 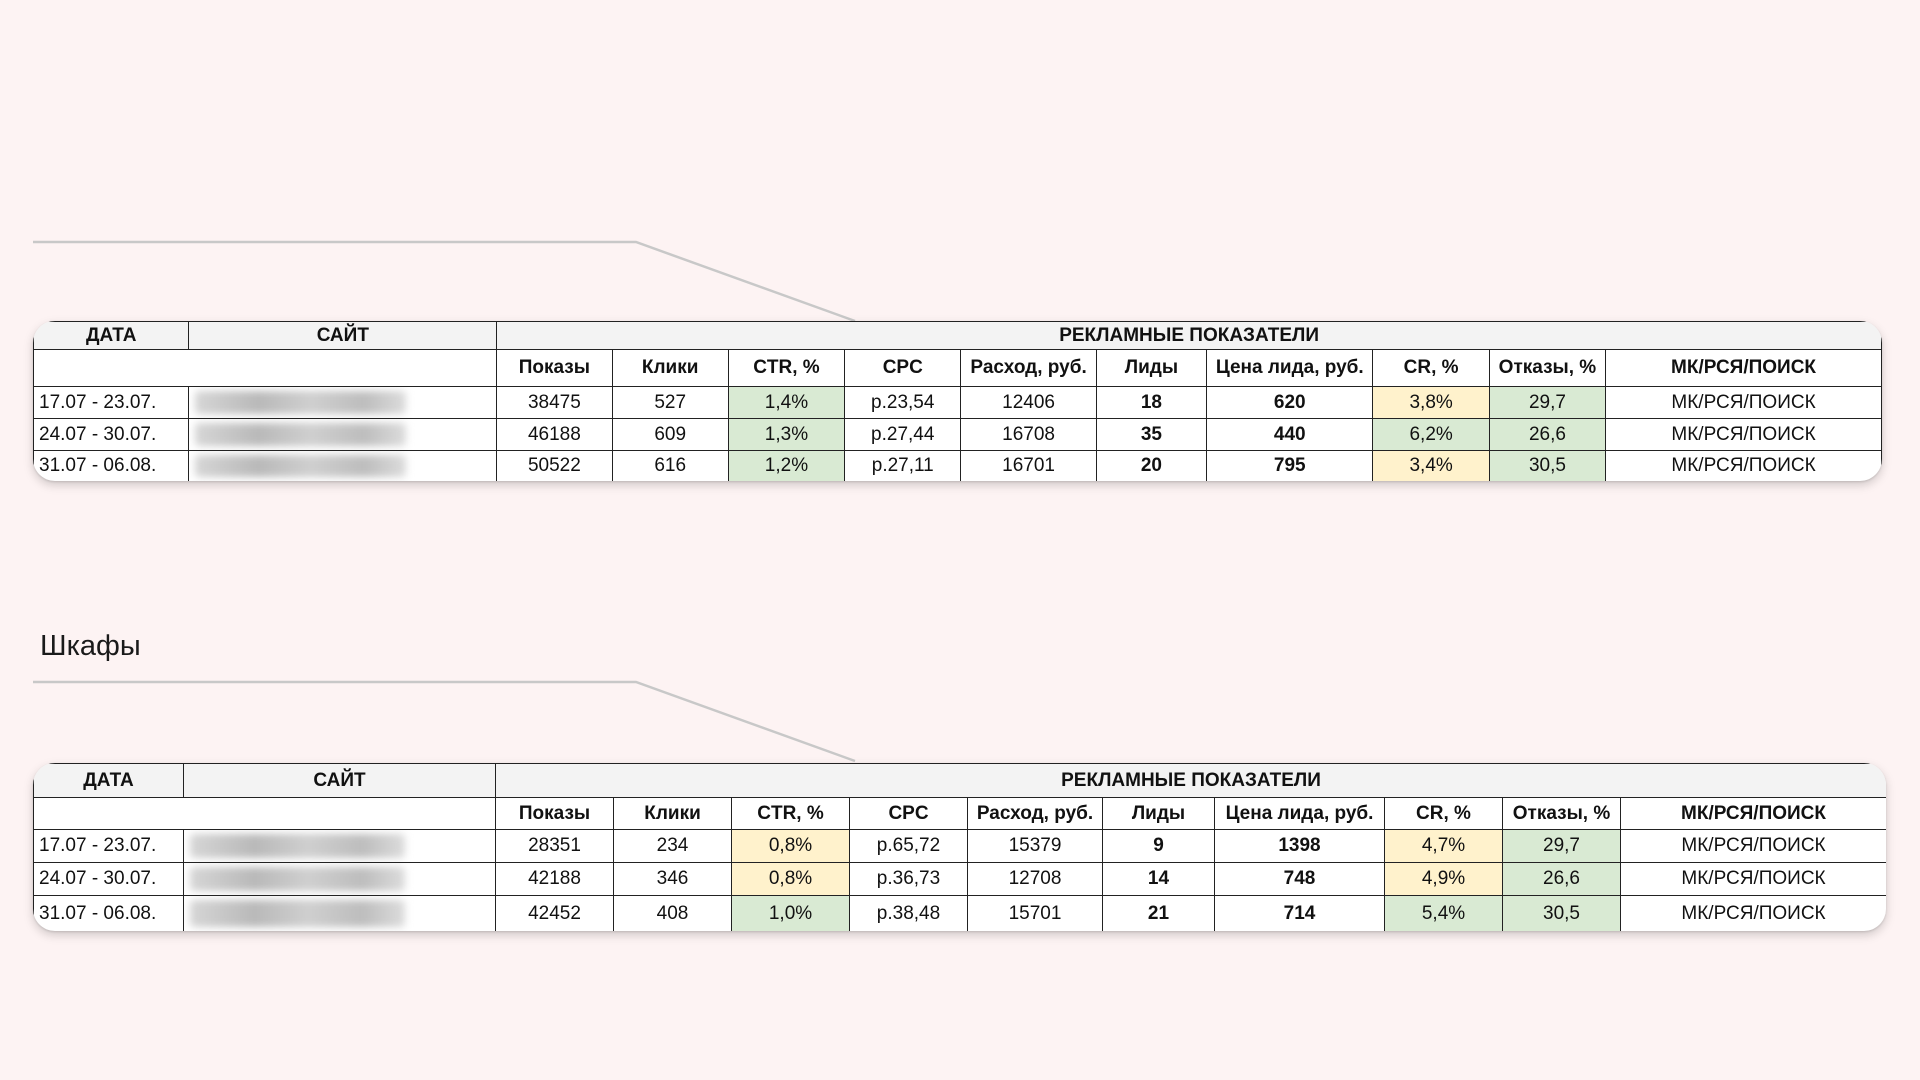 I want to click on cr-cell: 4,9%, so click(x=1443, y=879).